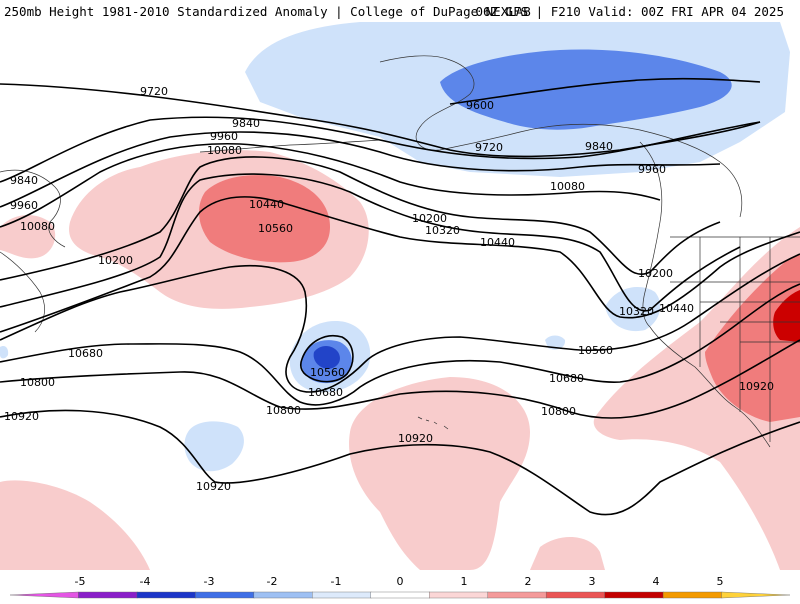 Image resolution: width=800 pixels, height=604 pixels. I want to click on neg2-anomaly-alaska, so click(586, 89).